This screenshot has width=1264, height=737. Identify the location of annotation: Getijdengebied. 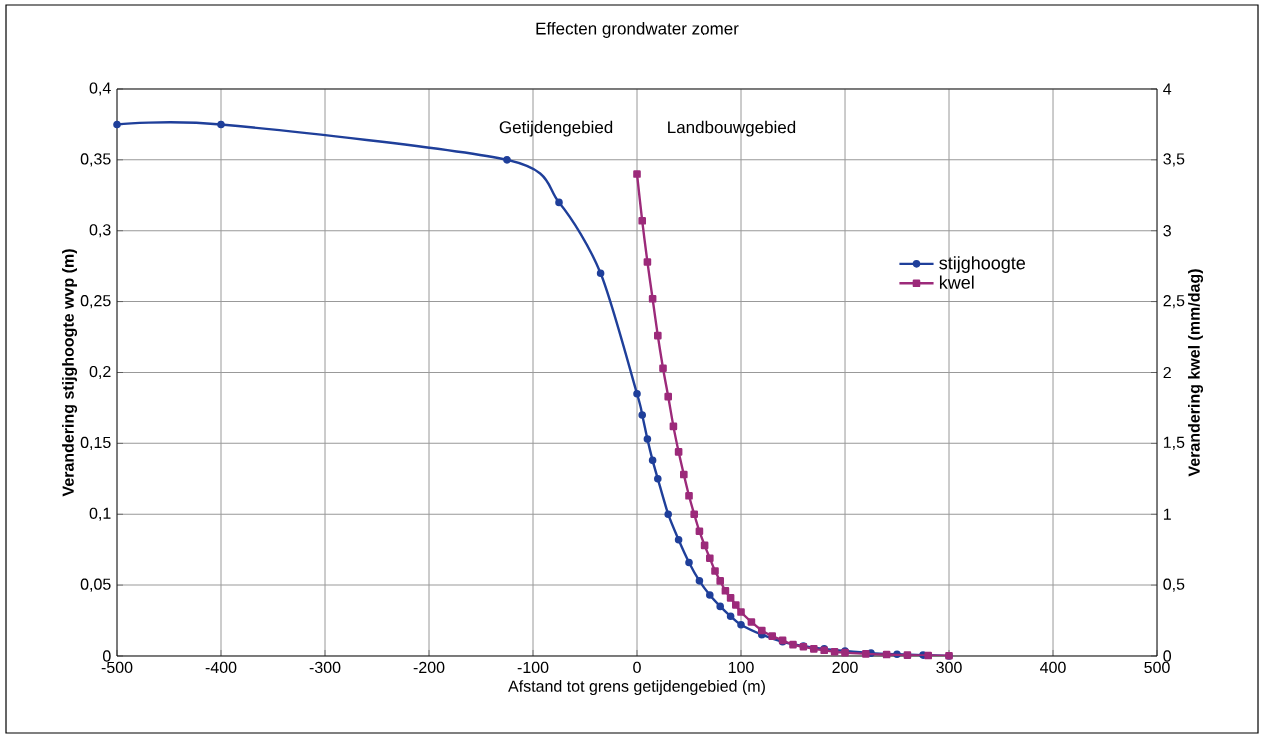
(556, 128).